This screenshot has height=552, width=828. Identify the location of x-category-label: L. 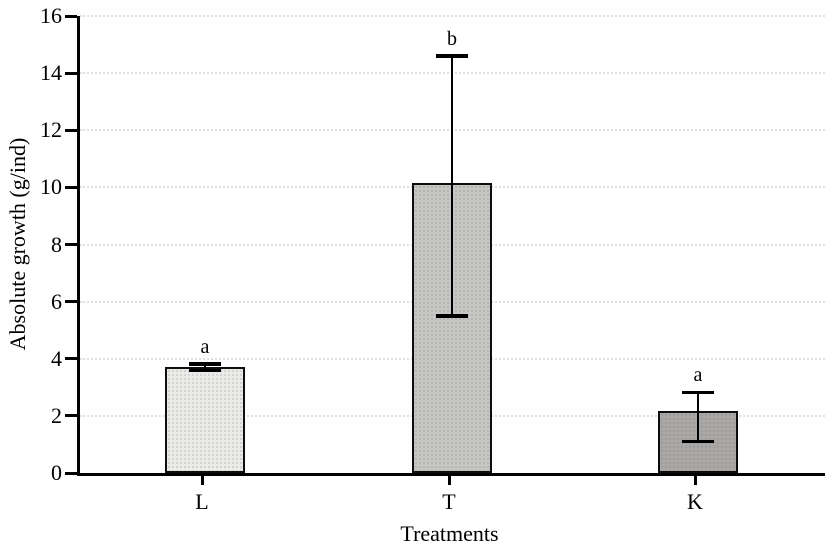
(202, 501).